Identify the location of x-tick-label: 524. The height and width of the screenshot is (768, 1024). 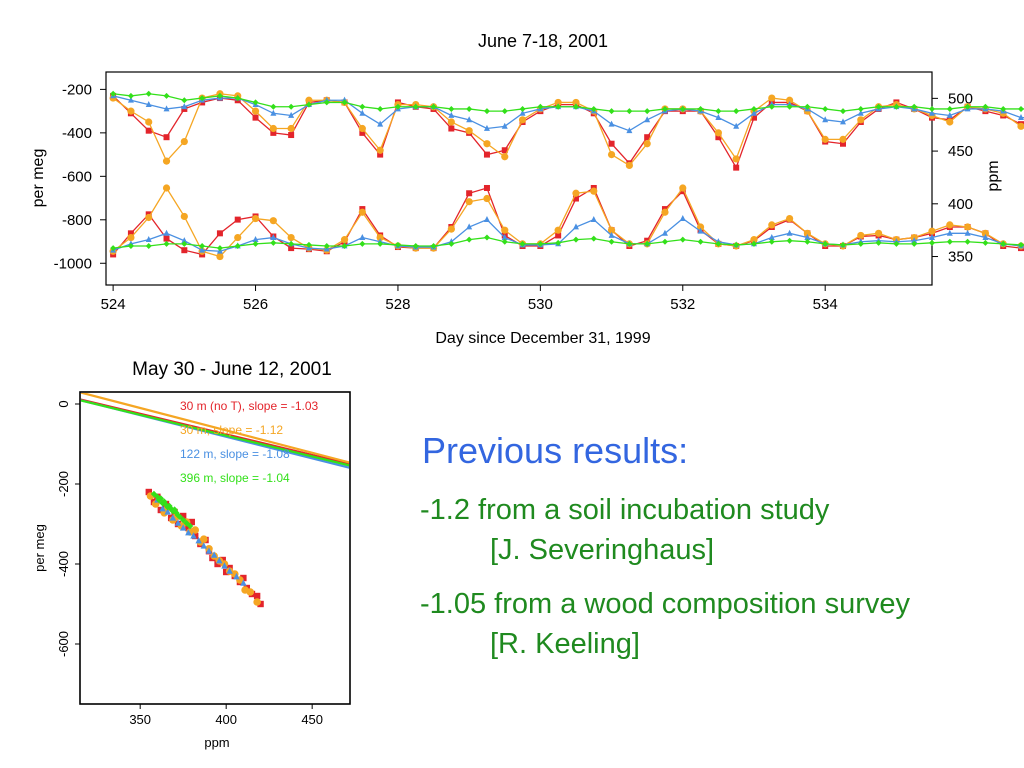
(113, 304).